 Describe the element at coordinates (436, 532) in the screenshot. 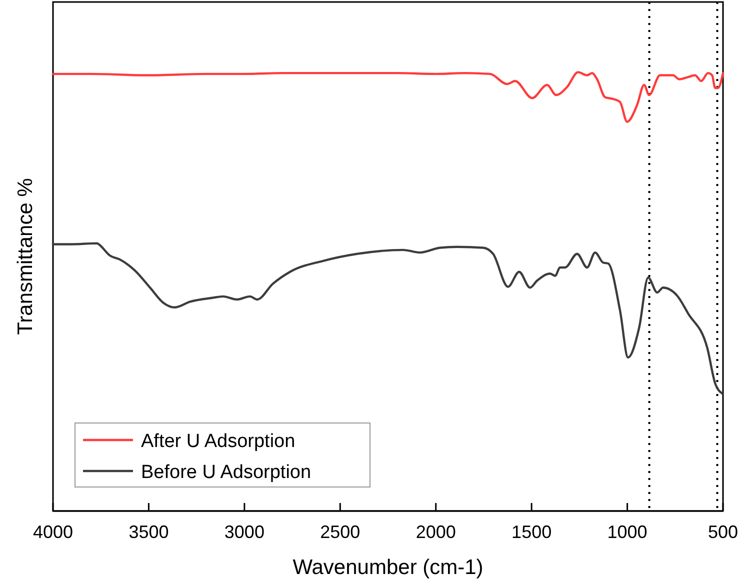

I see `x-tick-label: 2000` at that location.